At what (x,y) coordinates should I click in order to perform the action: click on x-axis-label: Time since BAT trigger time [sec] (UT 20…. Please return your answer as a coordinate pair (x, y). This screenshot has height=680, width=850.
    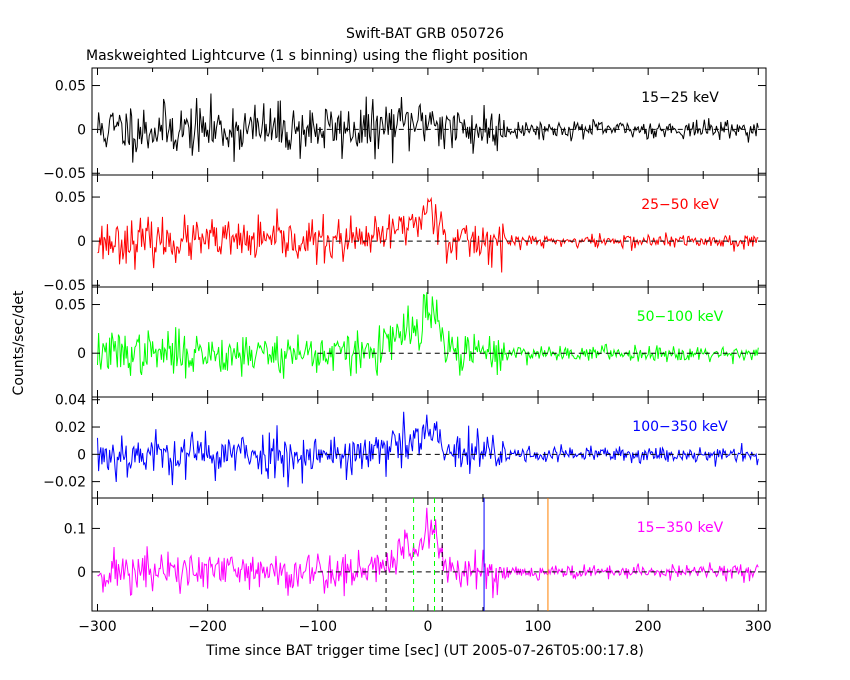
    Looking at the image, I should click on (424, 651).